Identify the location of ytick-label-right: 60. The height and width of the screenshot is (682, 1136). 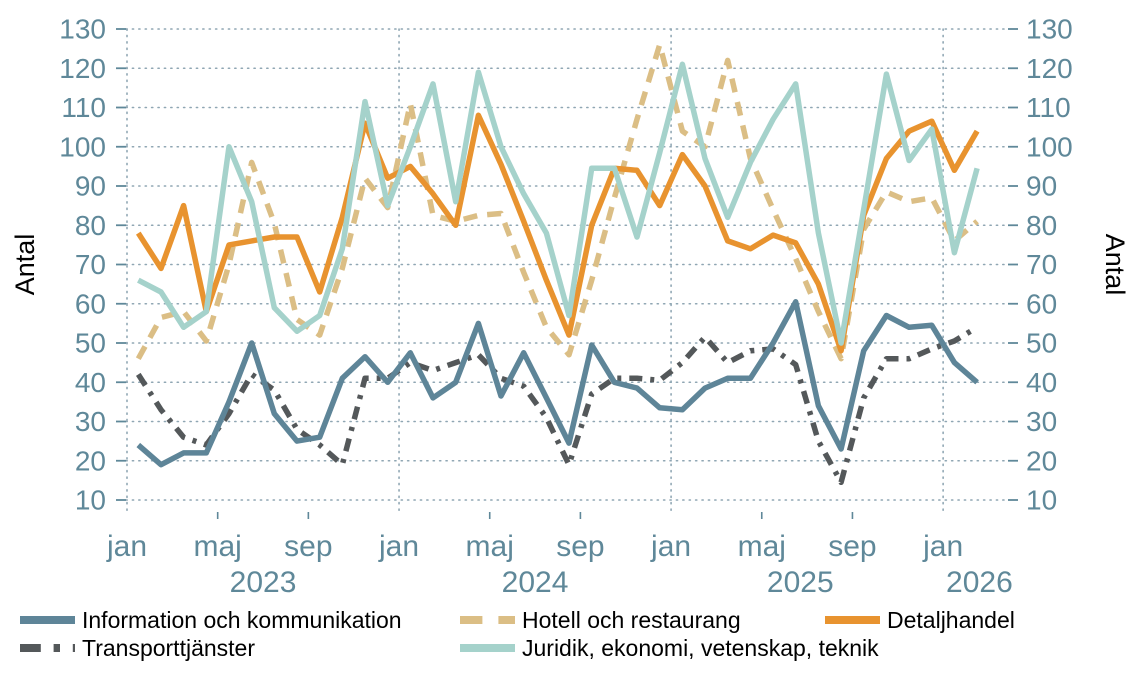
(1041, 303).